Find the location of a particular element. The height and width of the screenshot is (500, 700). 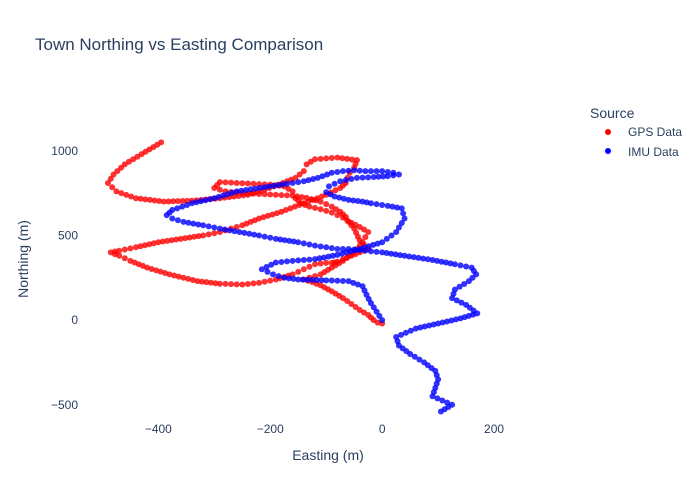

legend-title: Source is located at coordinates (612, 113).